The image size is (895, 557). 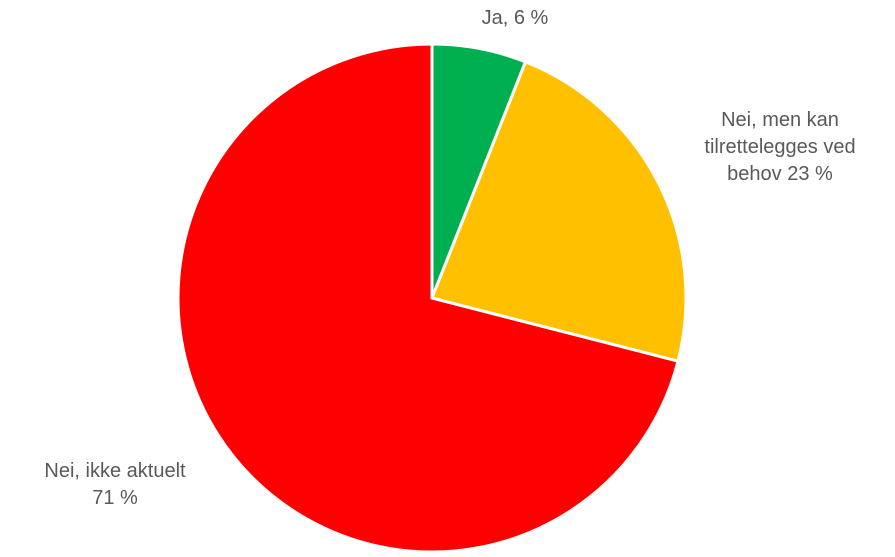 I want to click on data-label-ikke-aktuelt-line-2: 71 %, so click(x=115, y=498).